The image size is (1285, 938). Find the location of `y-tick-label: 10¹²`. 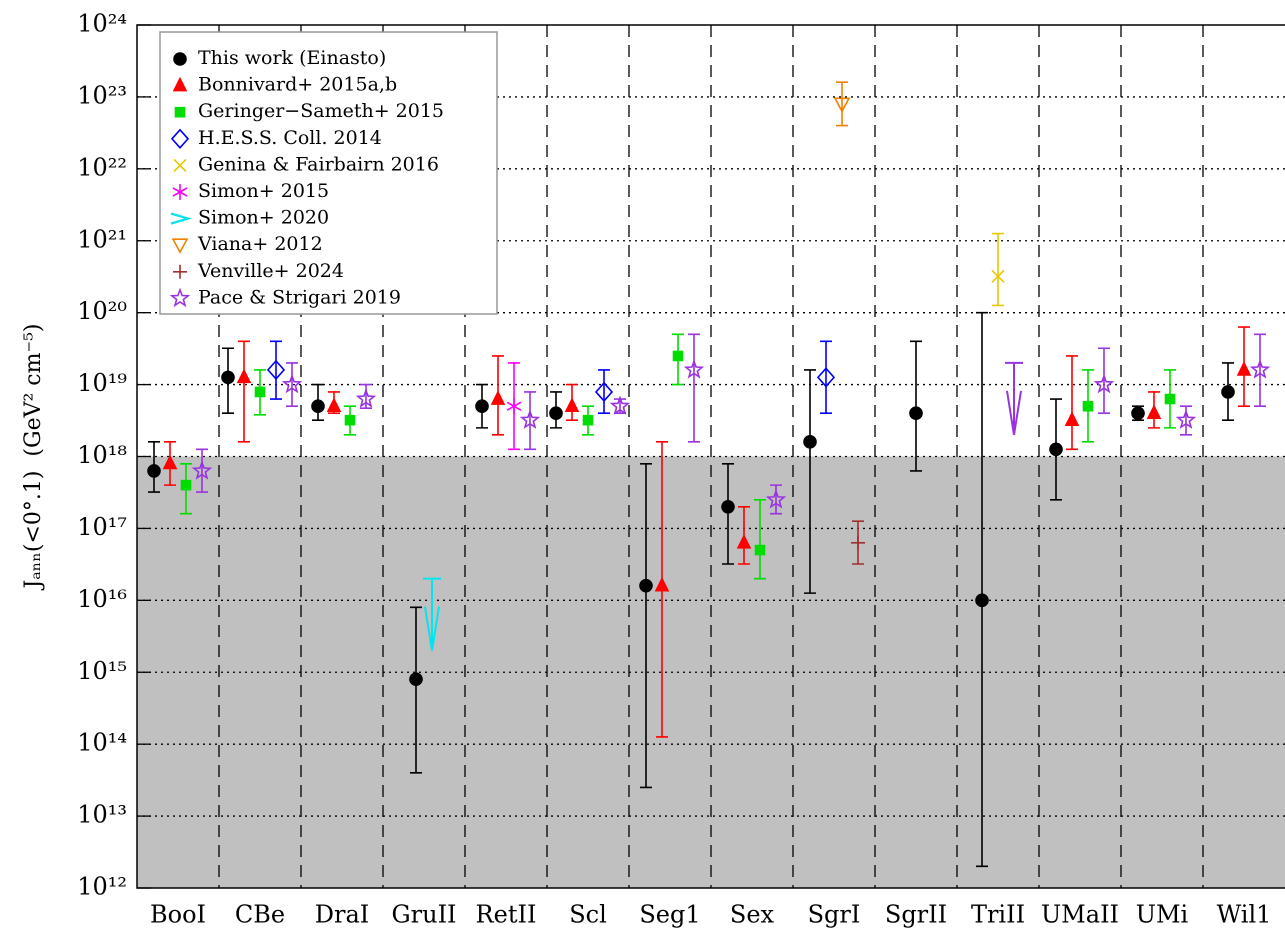

y-tick-label: 10¹² is located at coordinates (102, 887).